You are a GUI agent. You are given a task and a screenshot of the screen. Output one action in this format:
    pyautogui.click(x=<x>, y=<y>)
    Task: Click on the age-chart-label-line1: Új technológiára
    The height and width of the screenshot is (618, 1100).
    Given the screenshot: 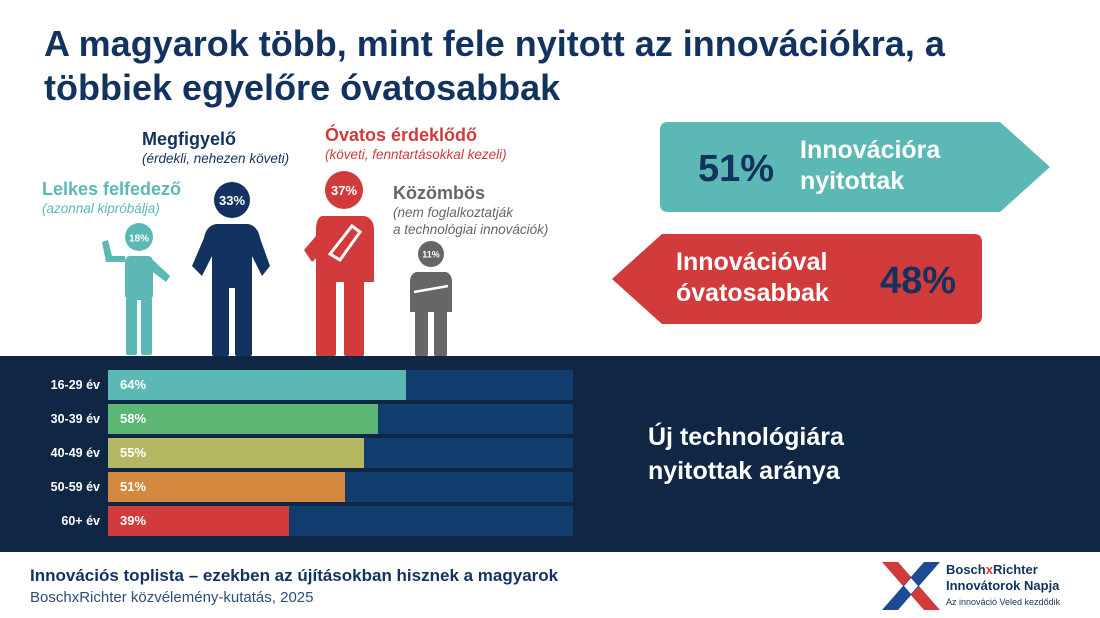 What is the action you would take?
    pyautogui.click(x=746, y=437)
    